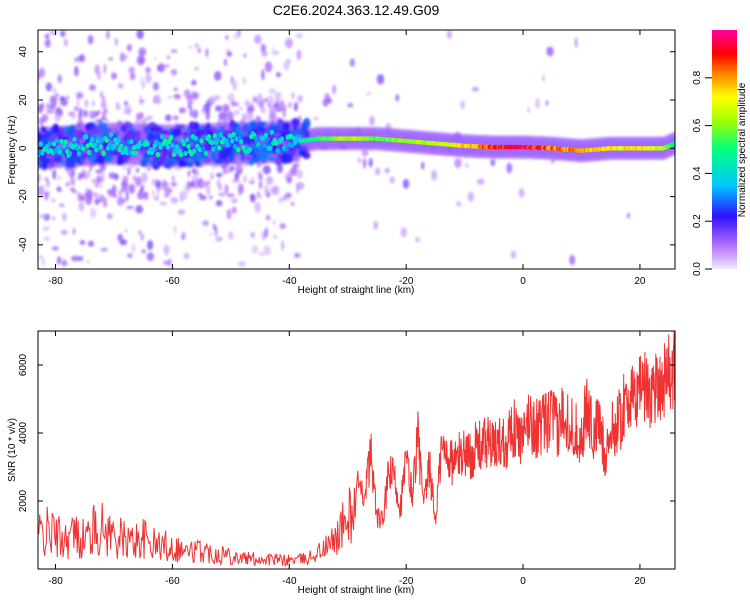 The height and width of the screenshot is (605, 750). I want to click on snr-y-tick-label: 2000, so click(23, 500).